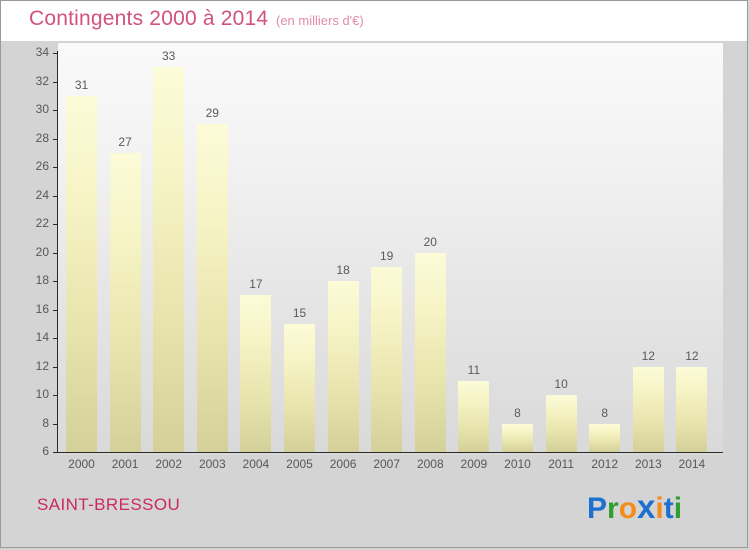 The width and height of the screenshot is (750, 550). I want to click on y-axis-tick-label: 22, so click(42, 223).